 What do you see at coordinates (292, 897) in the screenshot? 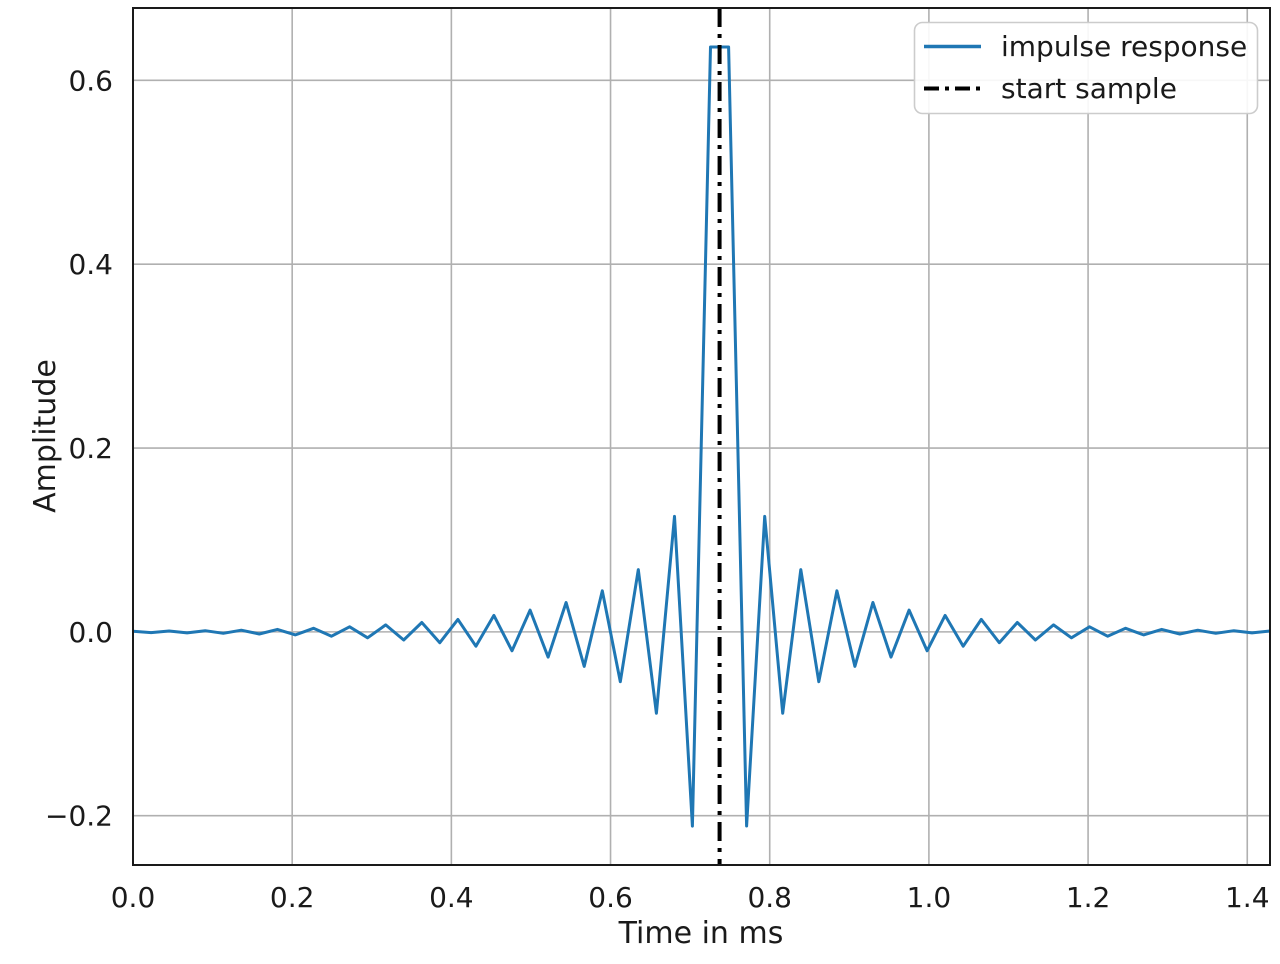
I see `x-tick-label: 0.2` at bounding box center [292, 897].